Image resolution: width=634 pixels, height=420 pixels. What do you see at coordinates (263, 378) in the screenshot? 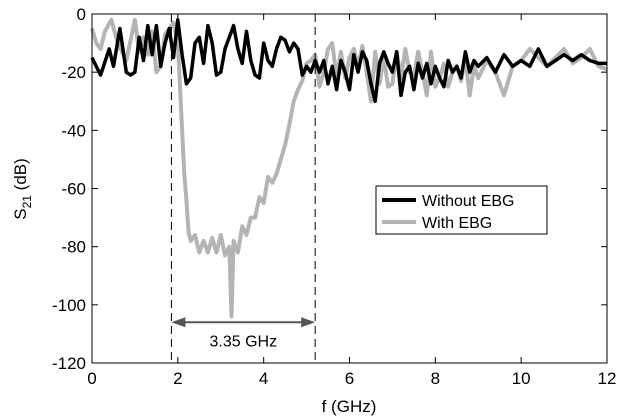
I see `x-tick-label: 4` at bounding box center [263, 378].